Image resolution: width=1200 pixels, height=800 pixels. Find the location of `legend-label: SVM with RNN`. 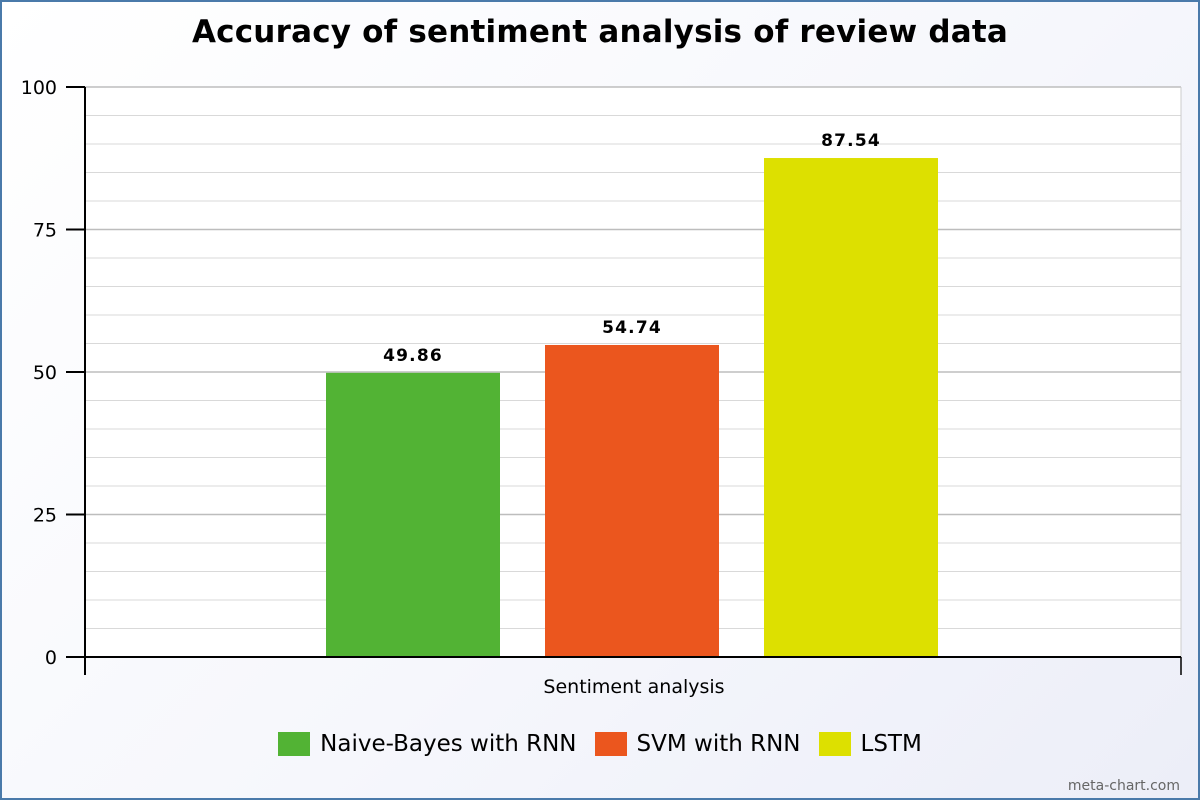

legend-label: SVM with RNN is located at coordinates (718, 744).